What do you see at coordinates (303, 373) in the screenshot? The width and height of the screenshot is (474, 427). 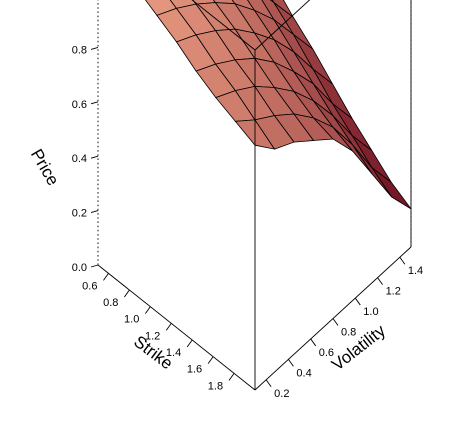 I see `vol-tick-label: 0.4` at bounding box center [303, 373].